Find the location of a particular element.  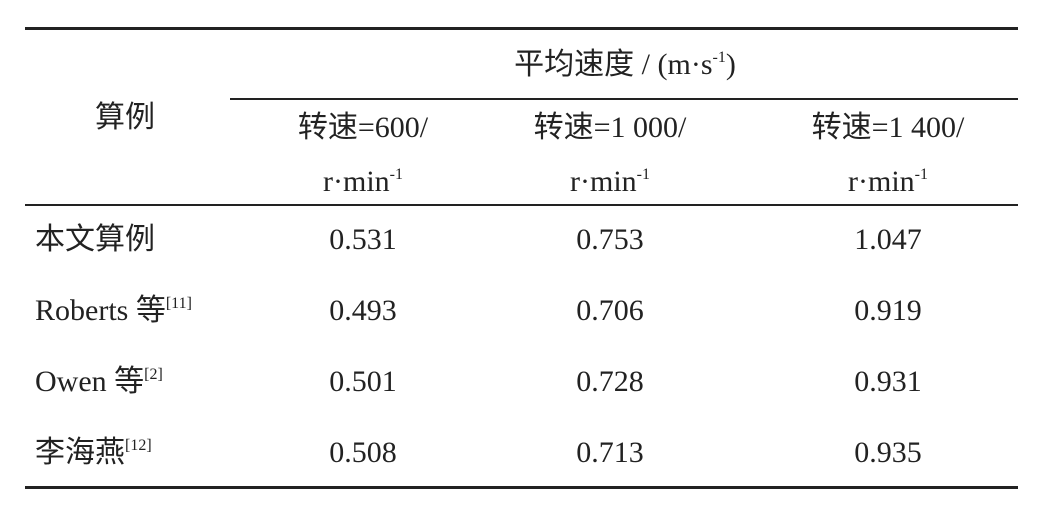

group-rule is located at coordinates (624, 99).